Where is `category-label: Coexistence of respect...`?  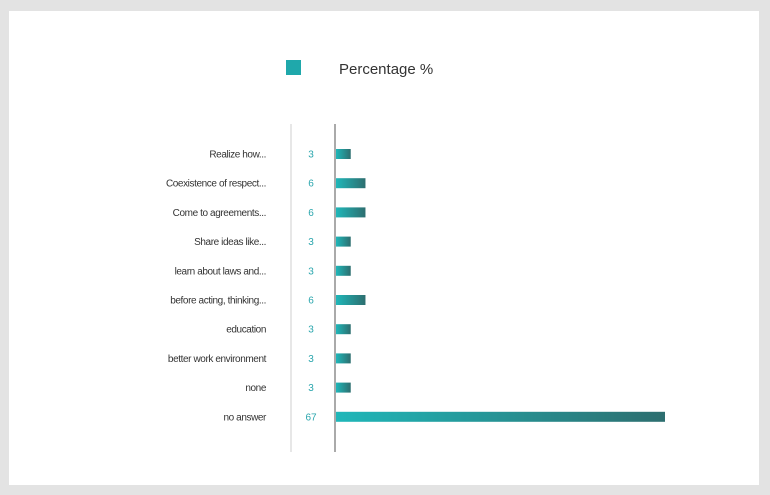
category-label: Coexistence of respect... is located at coordinates (216, 184).